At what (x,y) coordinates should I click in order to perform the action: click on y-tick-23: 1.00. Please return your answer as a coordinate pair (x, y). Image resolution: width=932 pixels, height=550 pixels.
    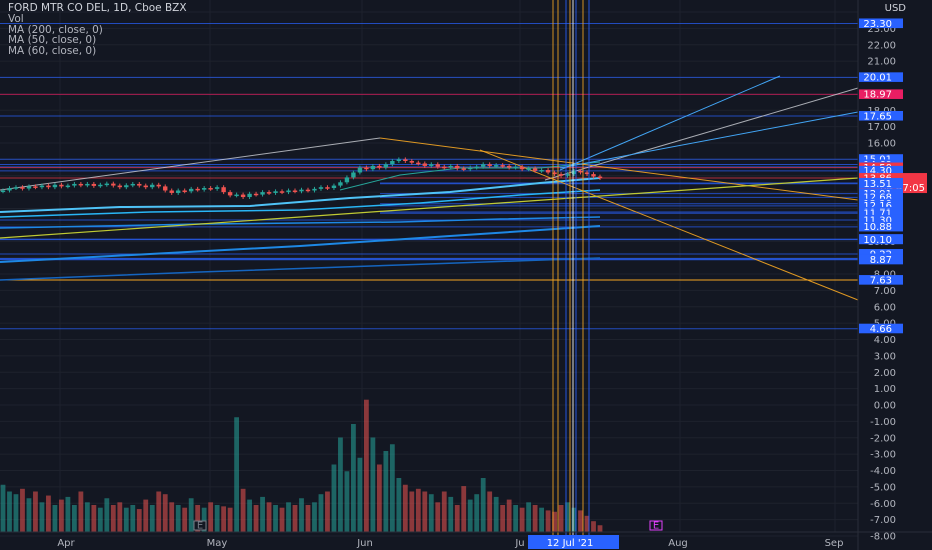
    Looking at the image, I should click on (885, 389).